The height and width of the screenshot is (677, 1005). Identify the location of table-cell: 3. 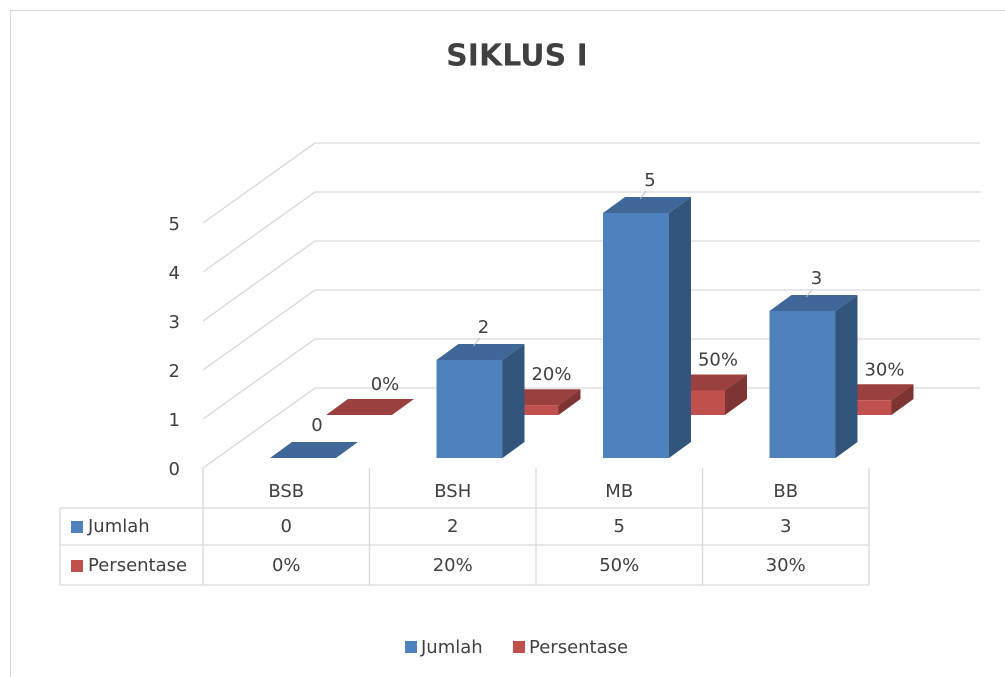
(785, 526).